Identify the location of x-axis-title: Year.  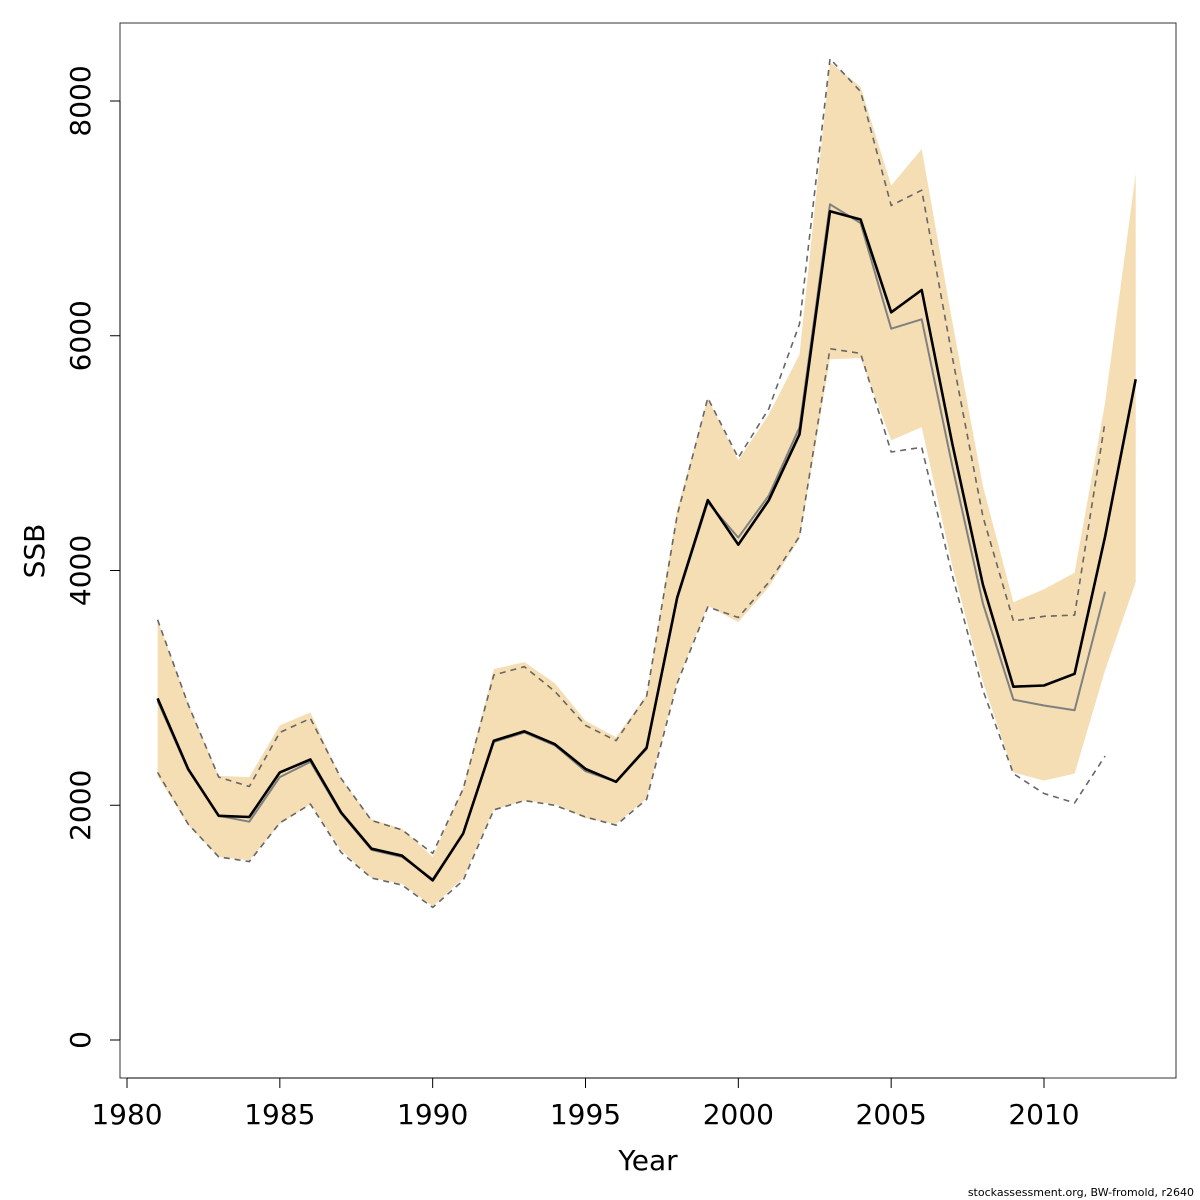
(647, 1160).